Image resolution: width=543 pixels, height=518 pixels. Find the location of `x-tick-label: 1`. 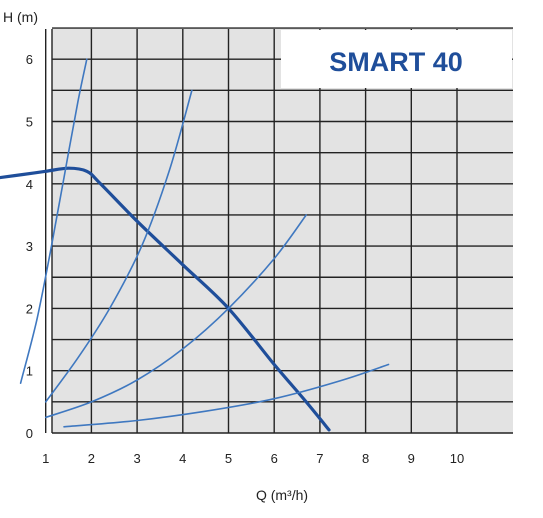

x-tick-label: 1 is located at coordinates (45, 458).